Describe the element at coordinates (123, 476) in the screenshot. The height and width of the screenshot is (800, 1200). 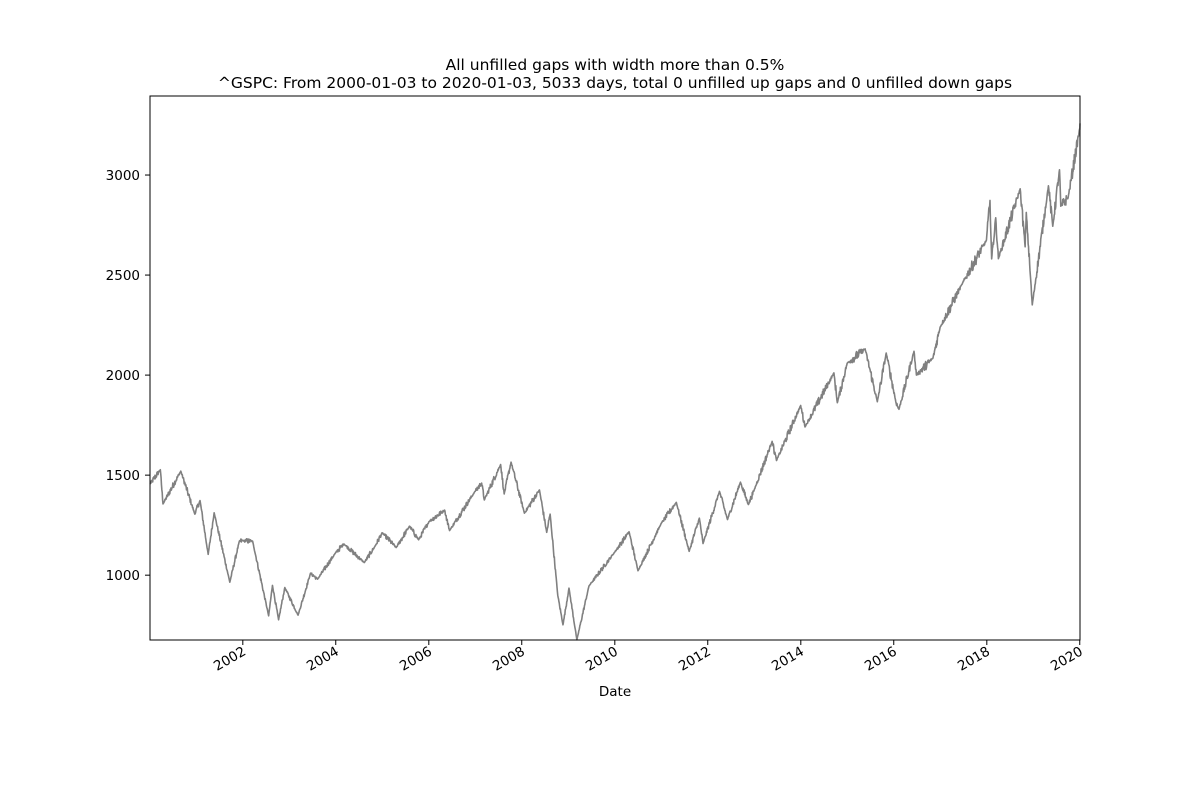
I see `y-tick-label: 1500` at that location.